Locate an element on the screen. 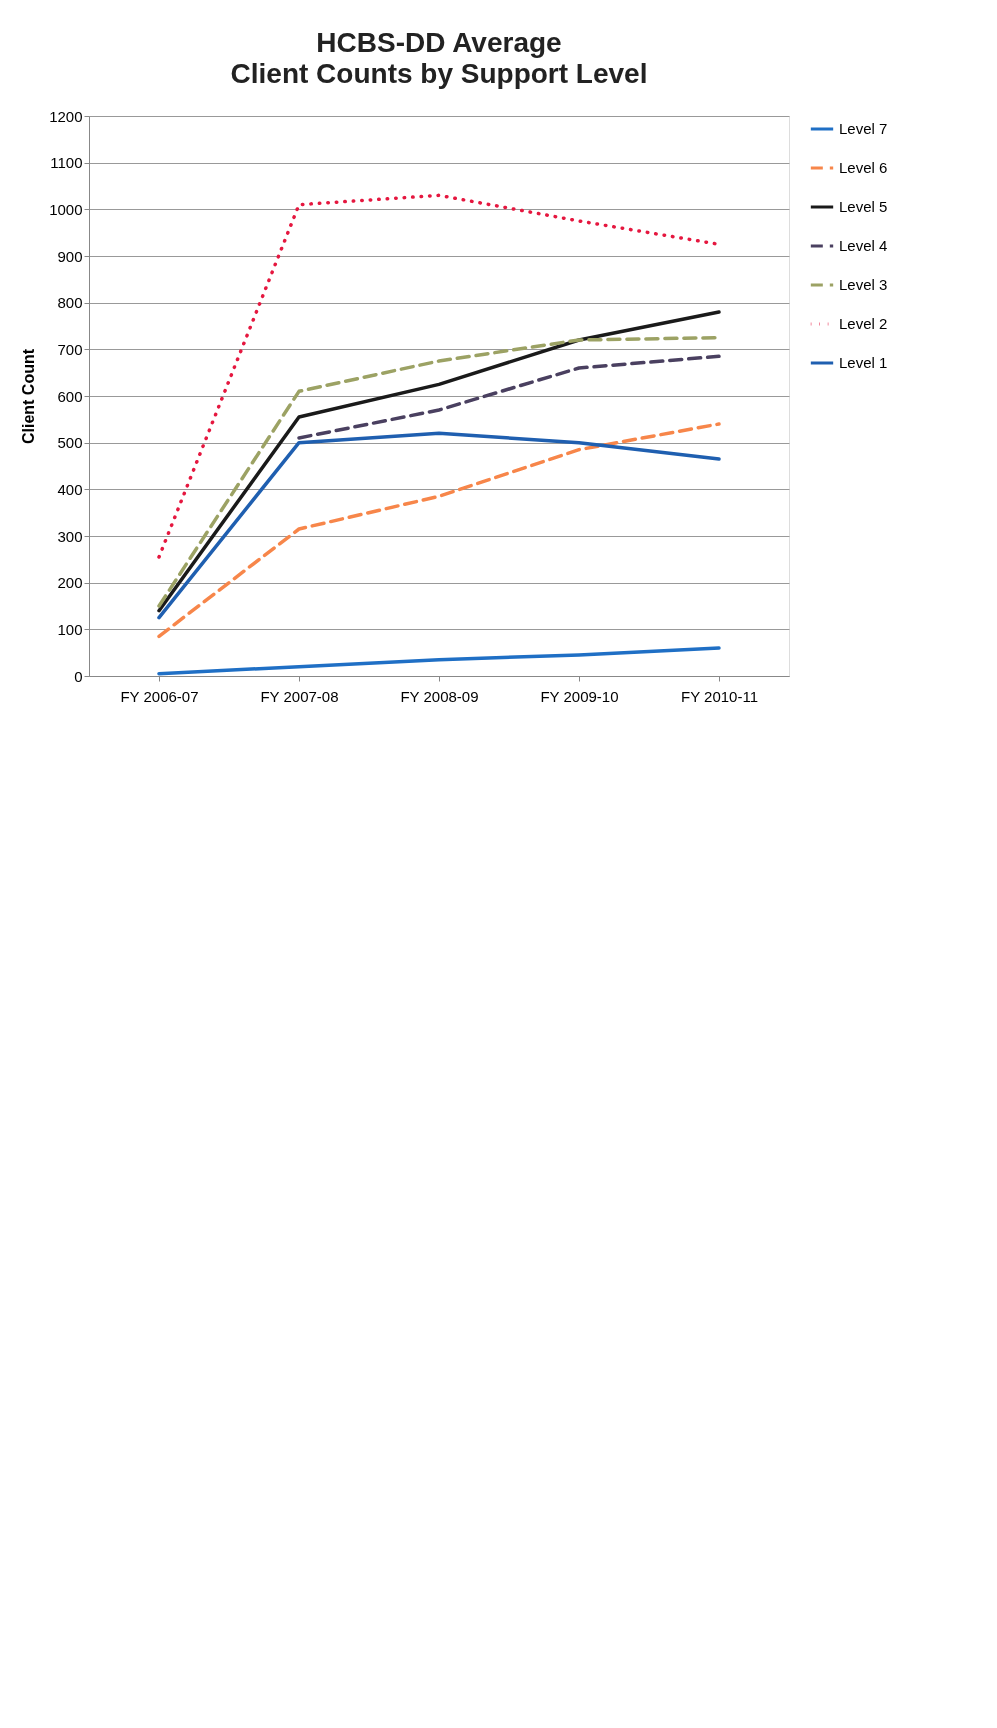 This screenshot has width=997, height=1728. x-tick-label: FY 2010-11 is located at coordinates (719, 696).